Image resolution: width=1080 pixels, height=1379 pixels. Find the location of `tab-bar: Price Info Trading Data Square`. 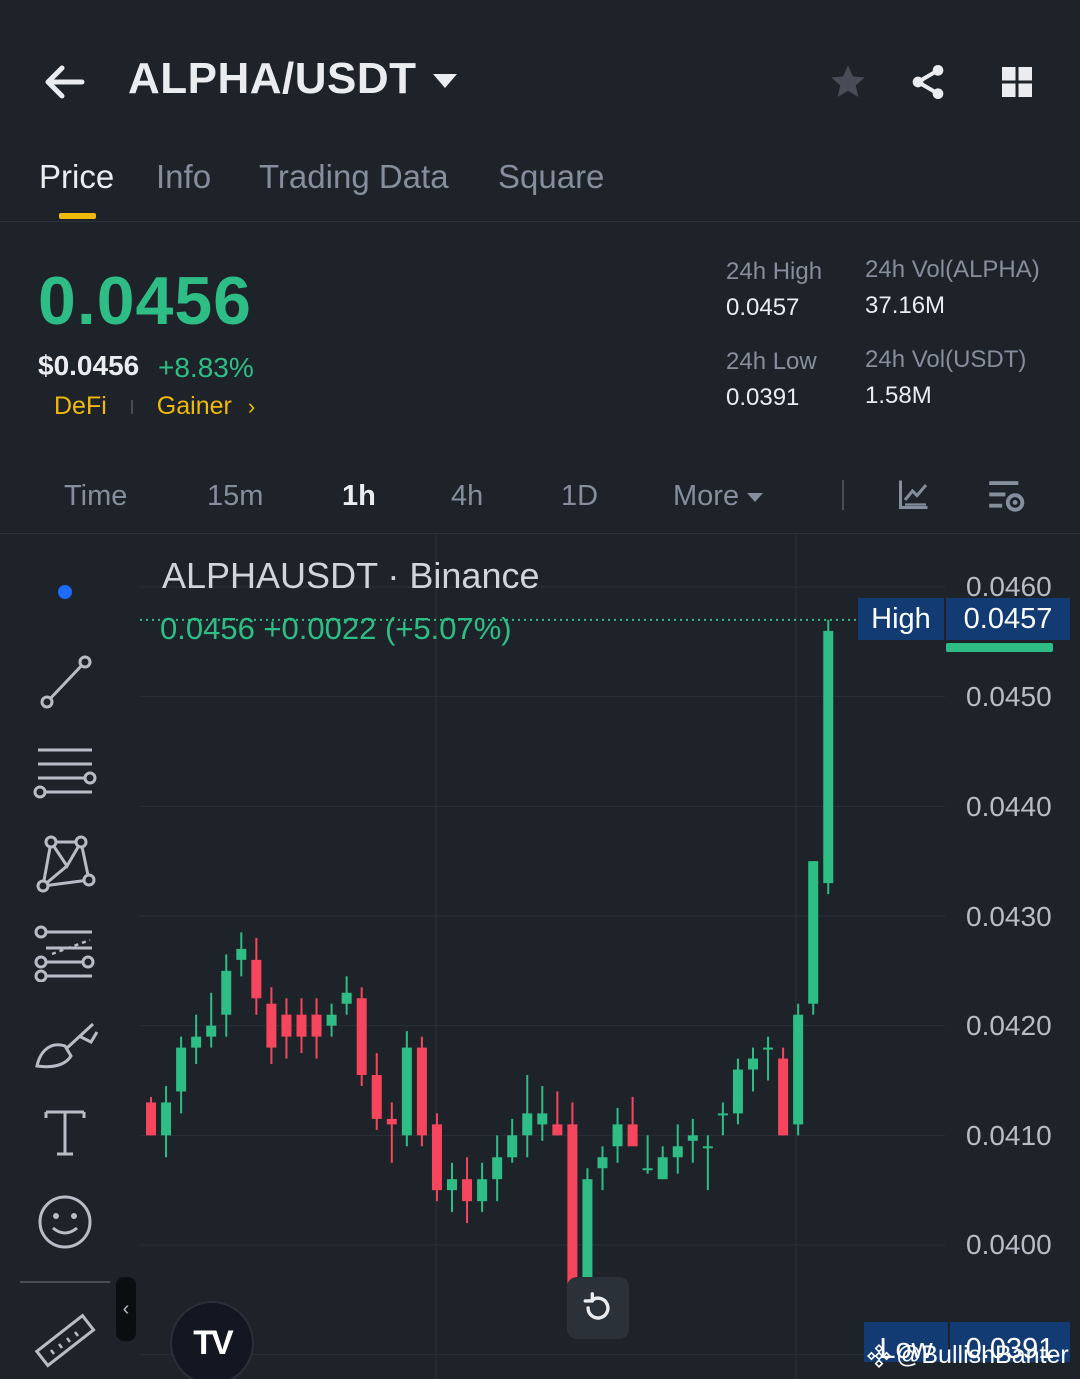

tab-bar: Price Info Trading Data Square is located at coordinates (540, 186).